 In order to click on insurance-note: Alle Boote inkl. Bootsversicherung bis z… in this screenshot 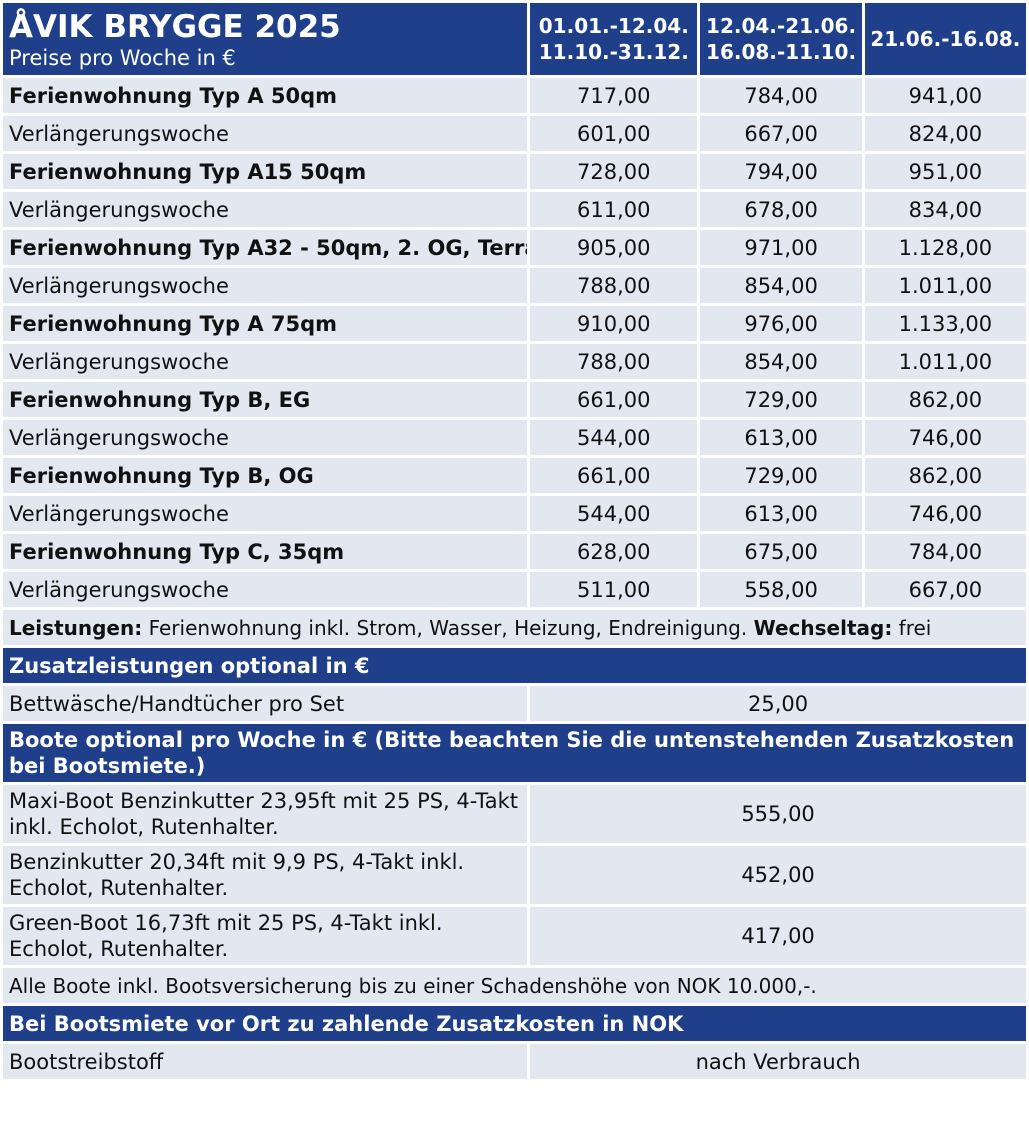, I will do `click(514, 985)`.